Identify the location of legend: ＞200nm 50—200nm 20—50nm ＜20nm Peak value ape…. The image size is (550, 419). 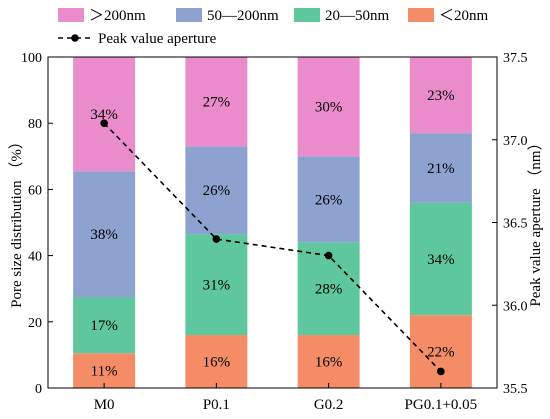
(273, 27).